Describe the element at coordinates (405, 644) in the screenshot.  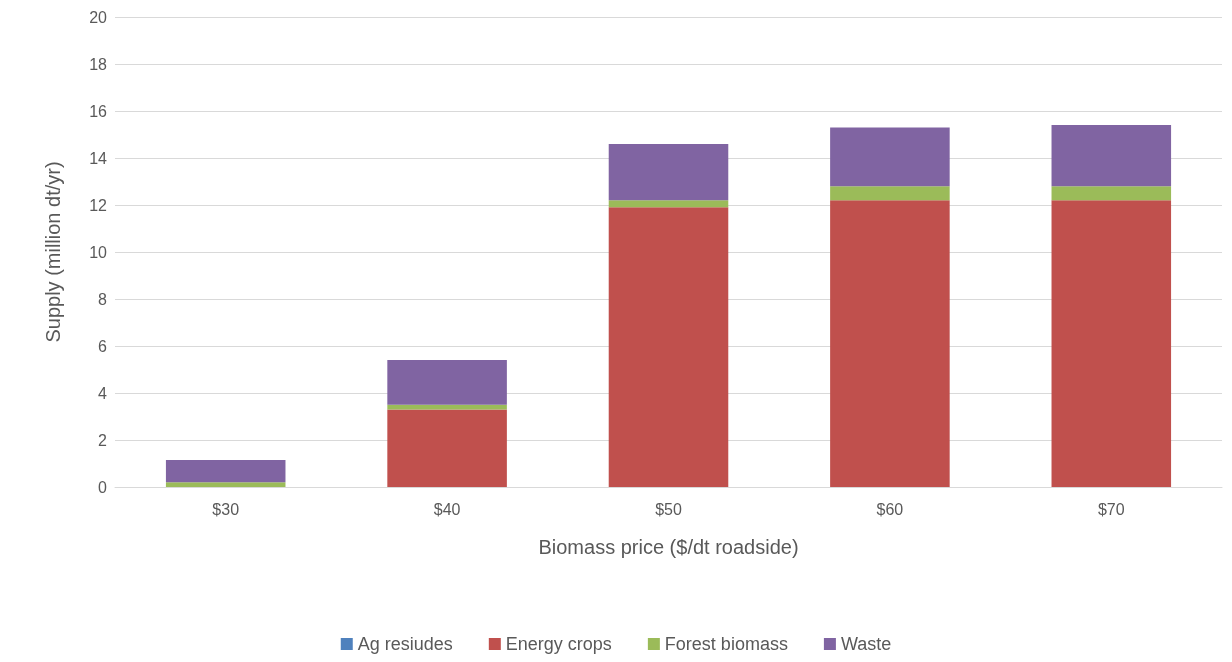
I see `legend-label: Ag resiudes` at that location.